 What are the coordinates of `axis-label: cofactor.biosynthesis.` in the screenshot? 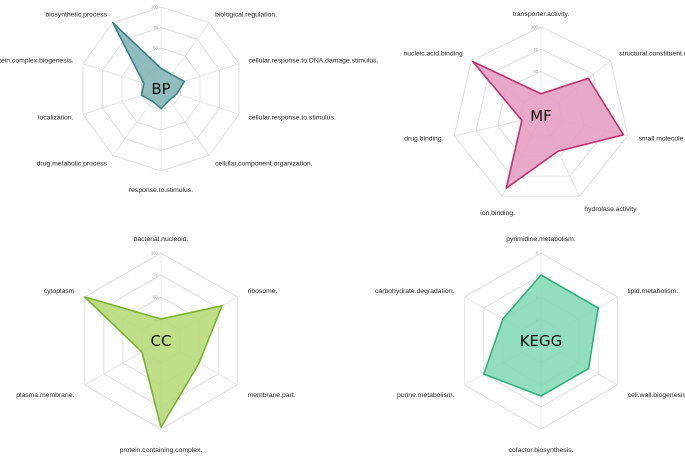 It's located at (541, 450).